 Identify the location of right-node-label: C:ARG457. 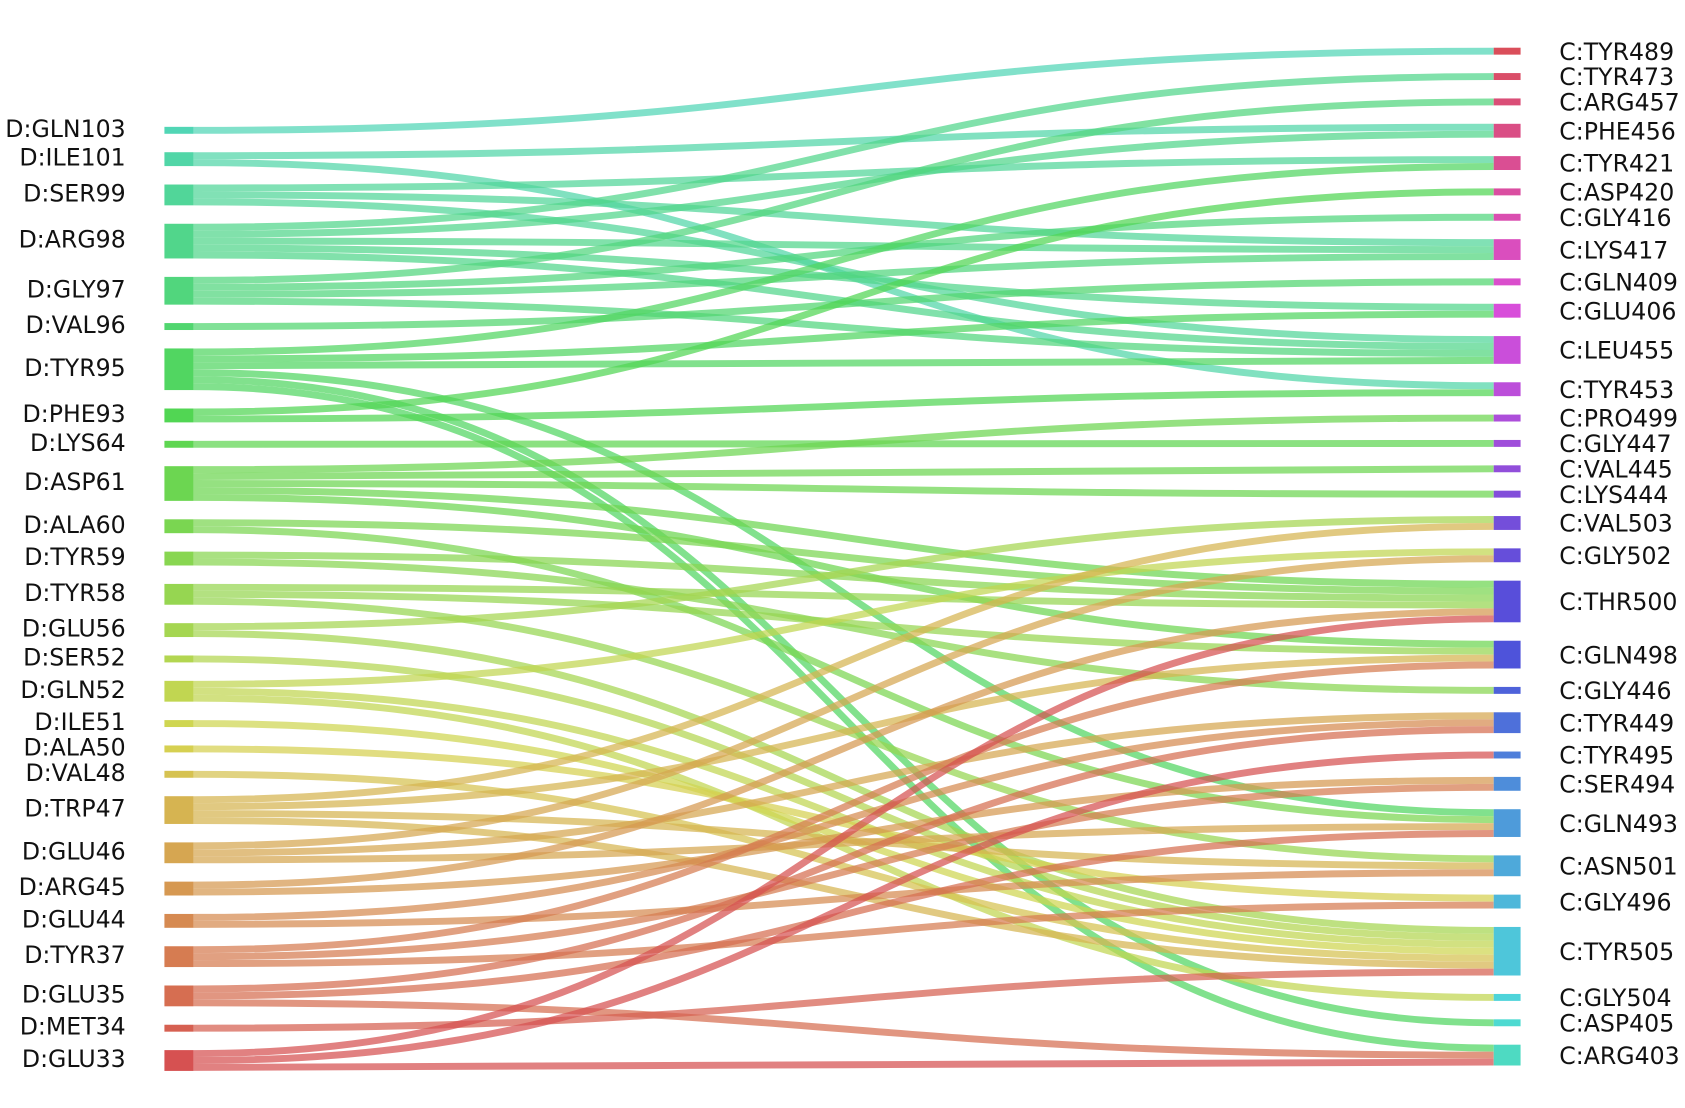
(1619, 103).